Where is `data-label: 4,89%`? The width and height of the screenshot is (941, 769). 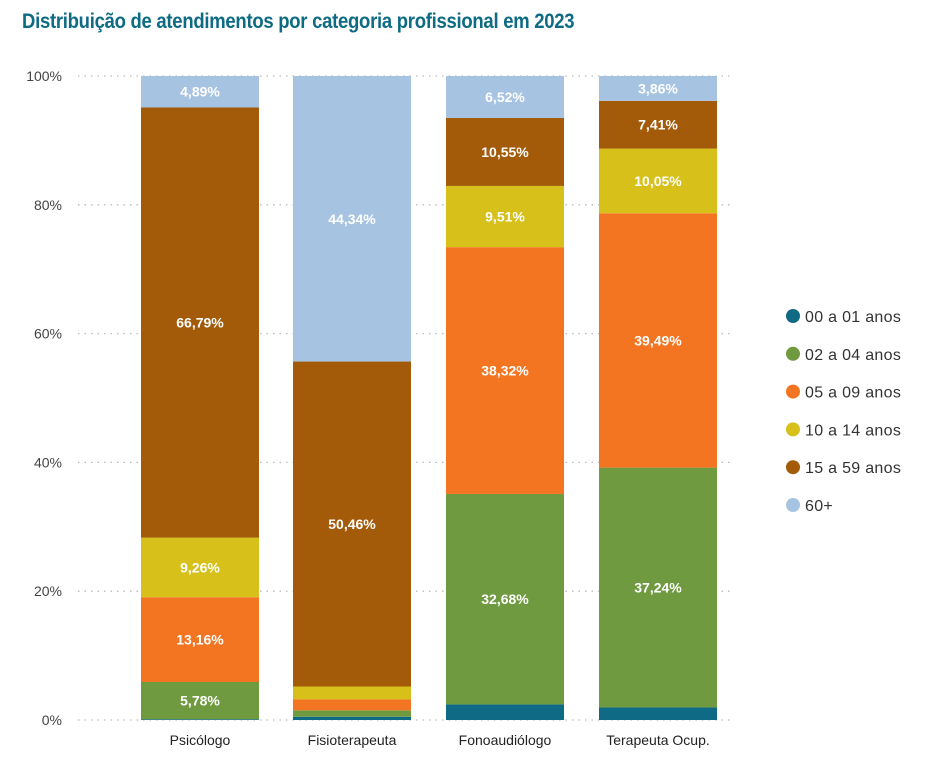 data-label: 4,89% is located at coordinates (200, 92).